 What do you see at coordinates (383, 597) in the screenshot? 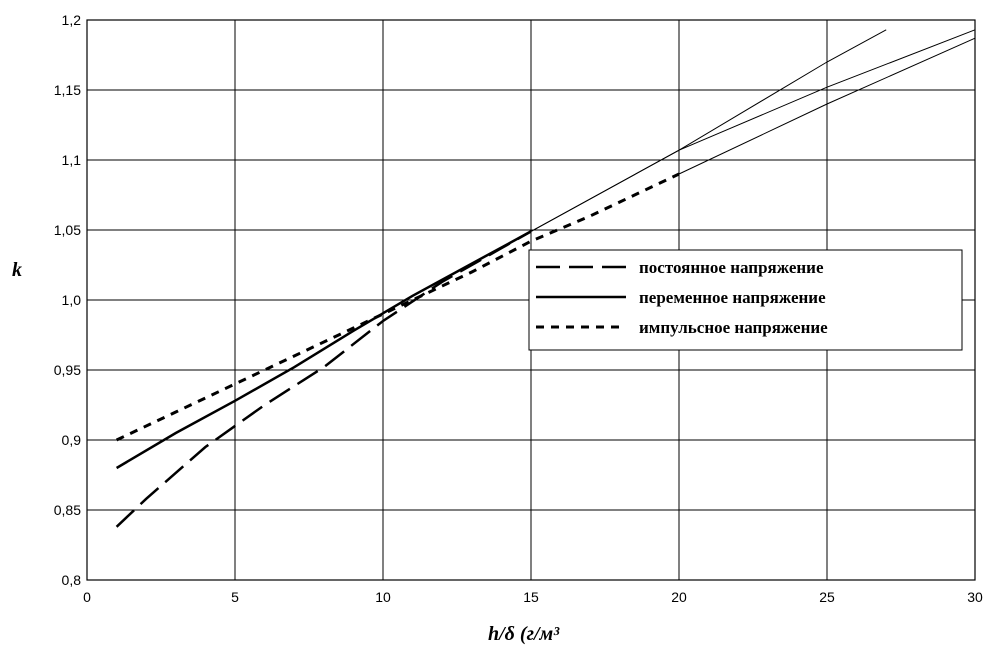
I see `x-tick-label: 10` at bounding box center [383, 597].